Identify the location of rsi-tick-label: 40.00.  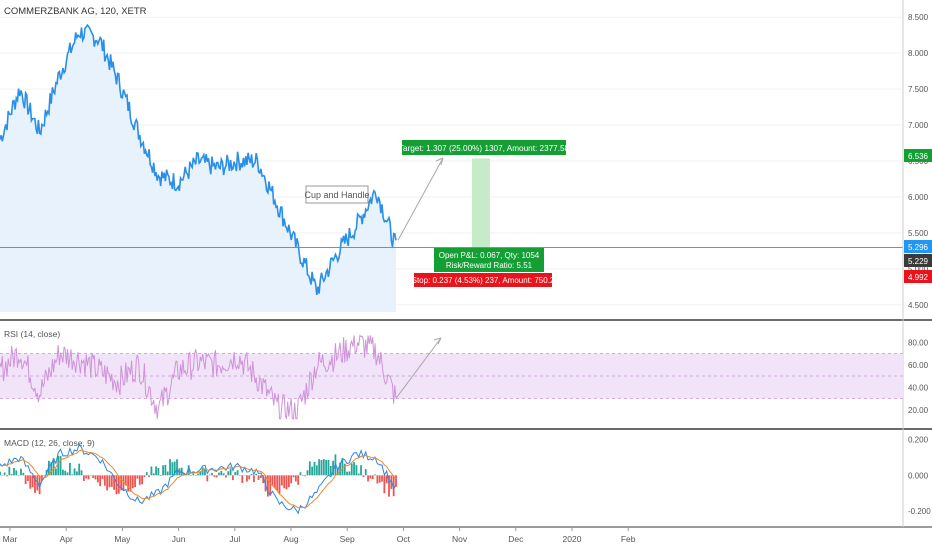
(918, 387).